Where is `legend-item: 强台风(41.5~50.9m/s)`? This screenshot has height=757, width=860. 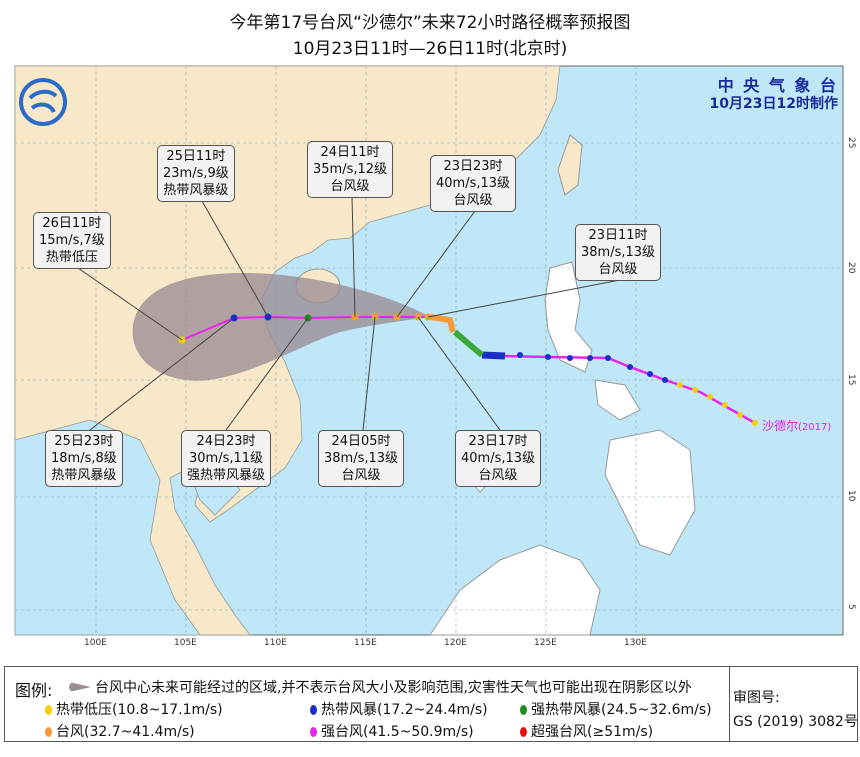
legend-item: 强台风(41.5~50.9m/s) is located at coordinates (392, 731).